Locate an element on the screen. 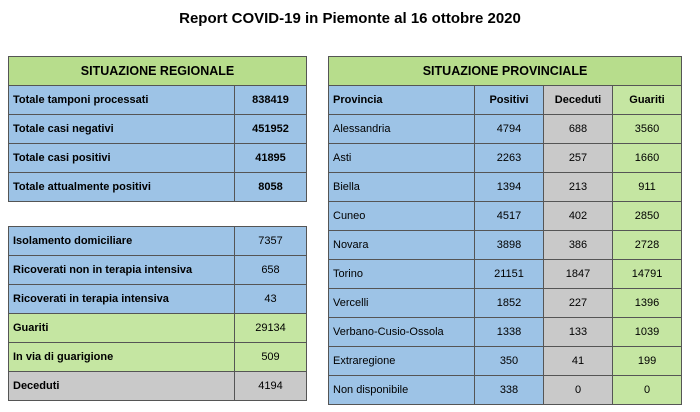 The width and height of the screenshot is (700, 412). table-row: Novara 3898 386 2728 is located at coordinates (505, 245).